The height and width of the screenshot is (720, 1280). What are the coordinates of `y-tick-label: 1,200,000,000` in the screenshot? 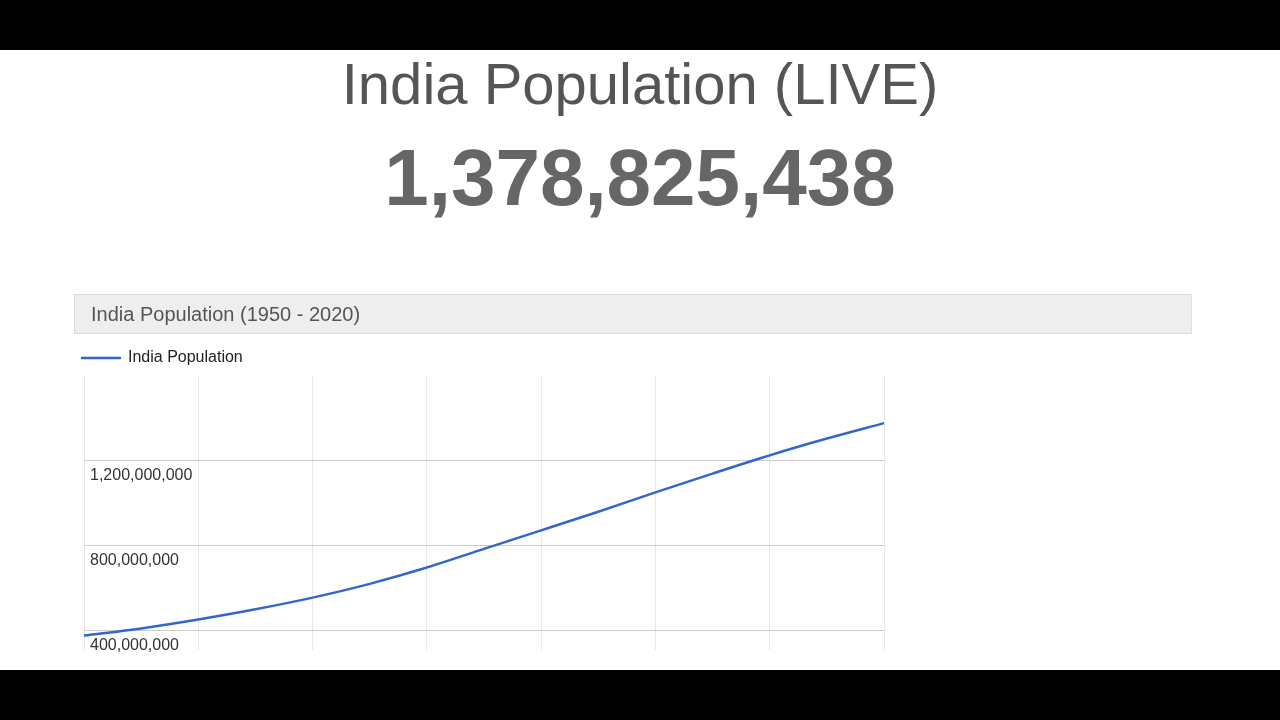 It's located at (141, 475).